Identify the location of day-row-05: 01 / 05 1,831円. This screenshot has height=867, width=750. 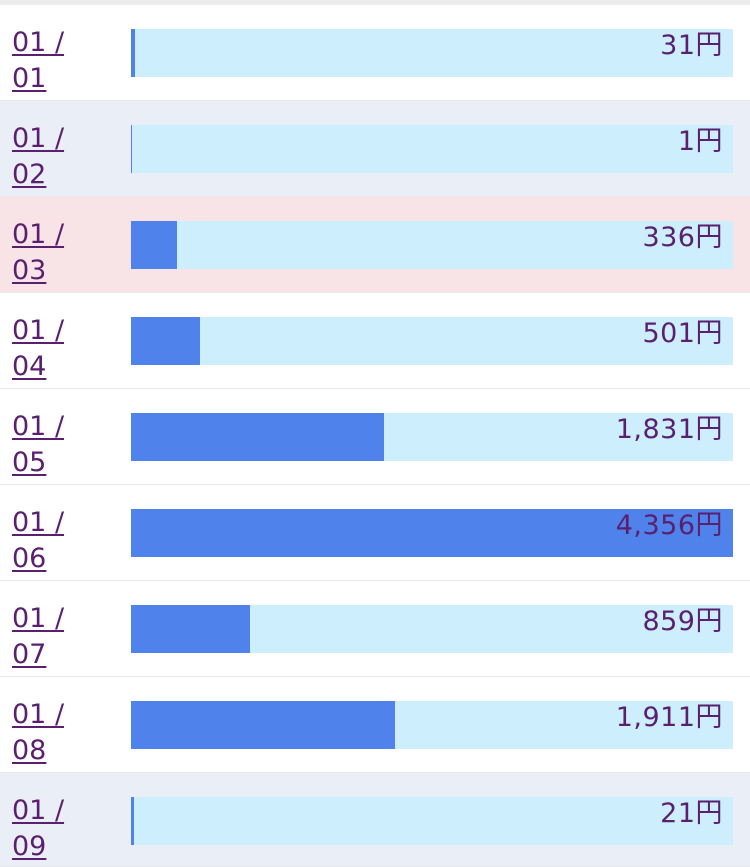
(375, 437).